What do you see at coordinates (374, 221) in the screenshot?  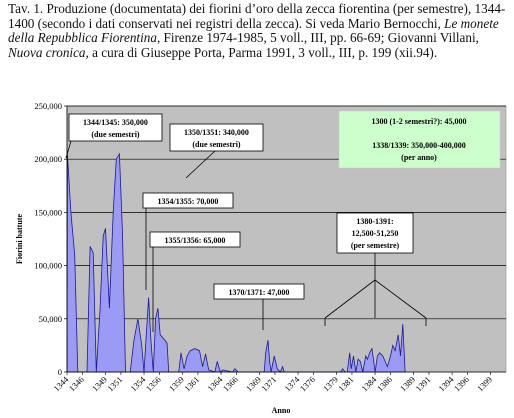 I see `annotation-text: 1380-1391:` at bounding box center [374, 221].